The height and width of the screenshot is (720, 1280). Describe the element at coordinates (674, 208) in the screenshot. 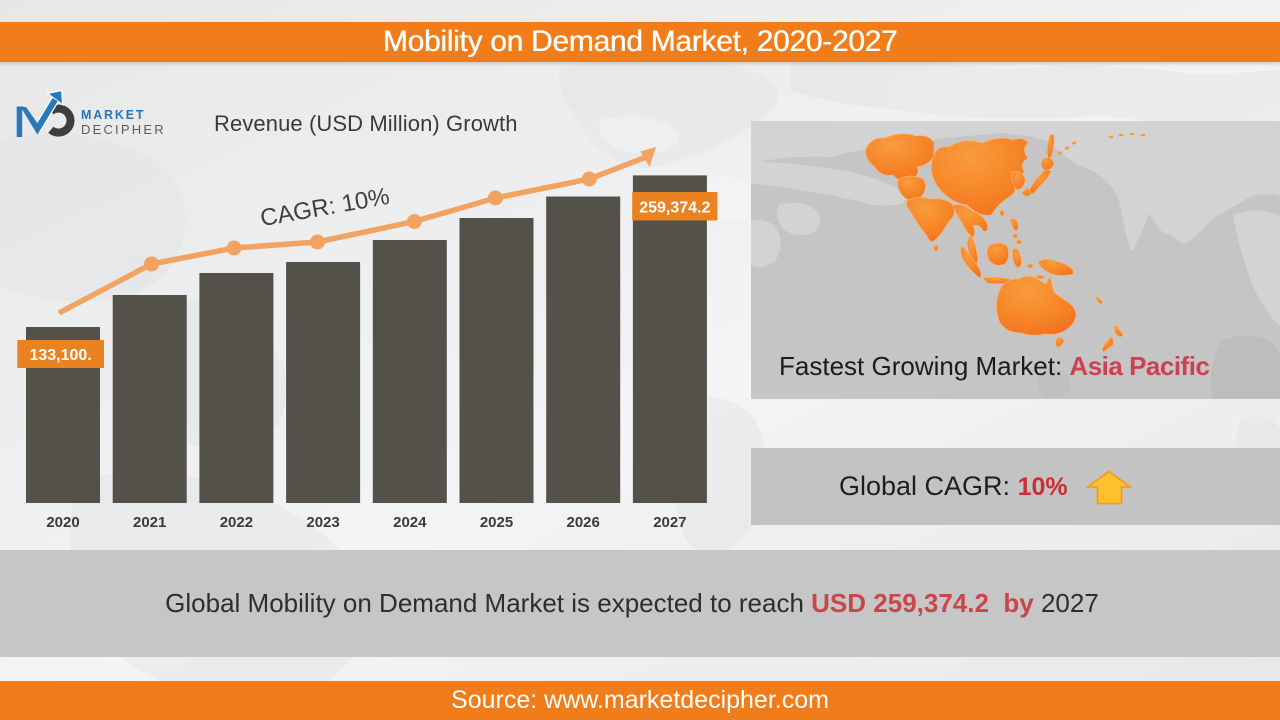

I see `svg-text: 259,374.2` at that location.